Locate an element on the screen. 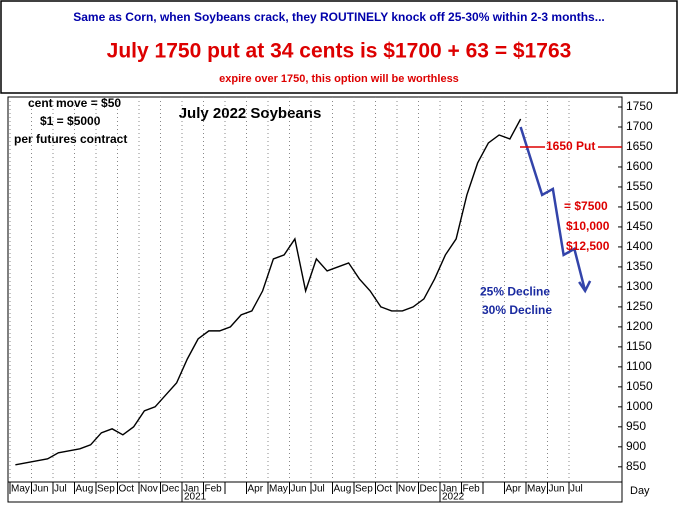 The width and height of the screenshot is (678, 512). y-tick-label: 1400 is located at coordinates (639, 246).